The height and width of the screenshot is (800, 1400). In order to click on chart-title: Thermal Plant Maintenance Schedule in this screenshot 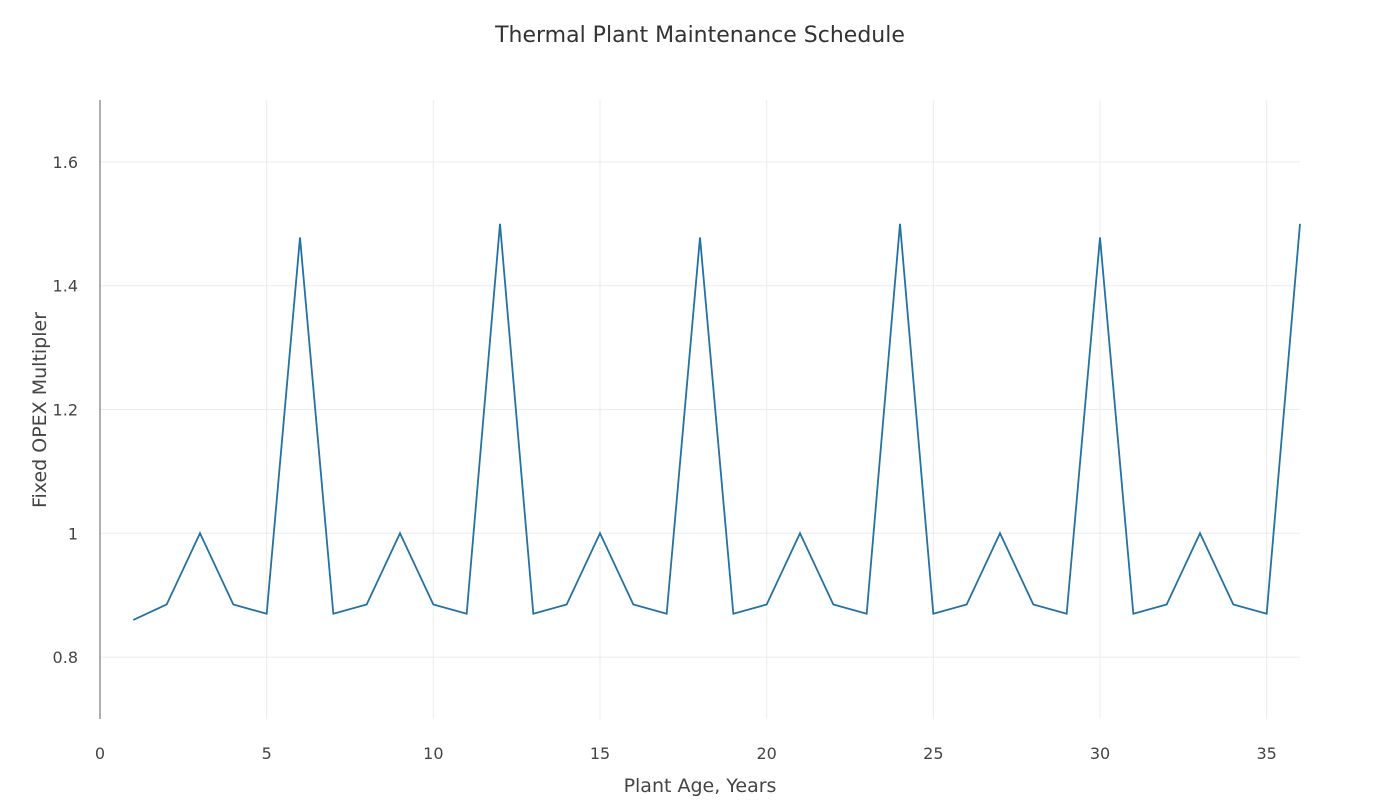, I will do `click(699, 35)`.